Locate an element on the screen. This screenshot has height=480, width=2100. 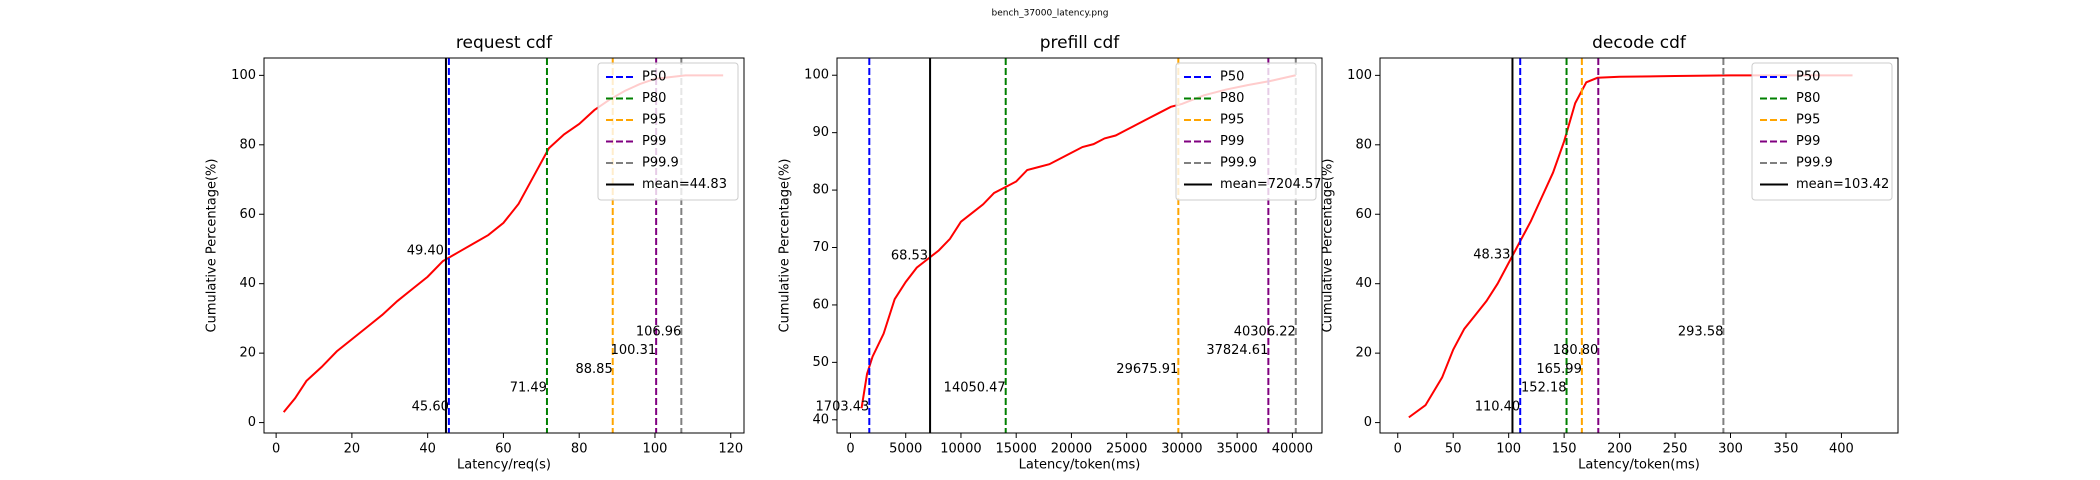
x-tick-label: 350 is located at coordinates (1786, 449).